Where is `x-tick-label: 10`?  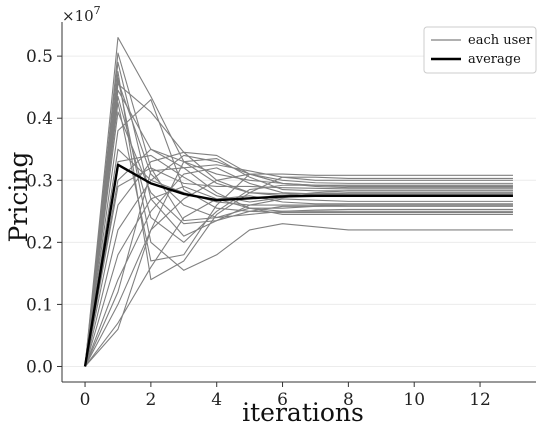
x-tick-label: 10 is located at coordinates (414, 400).